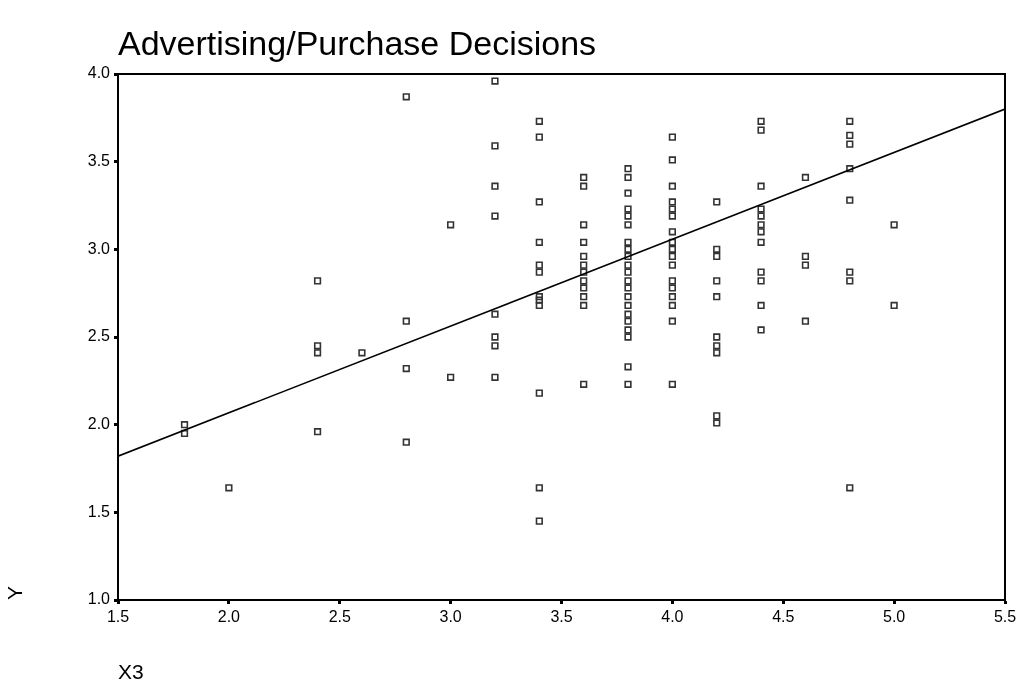 This screenshot has width=1032, height=698. Describe the element at coordinates (1005, 617) in the screenshot. I see `x-tick-label: 5.5` at that location.